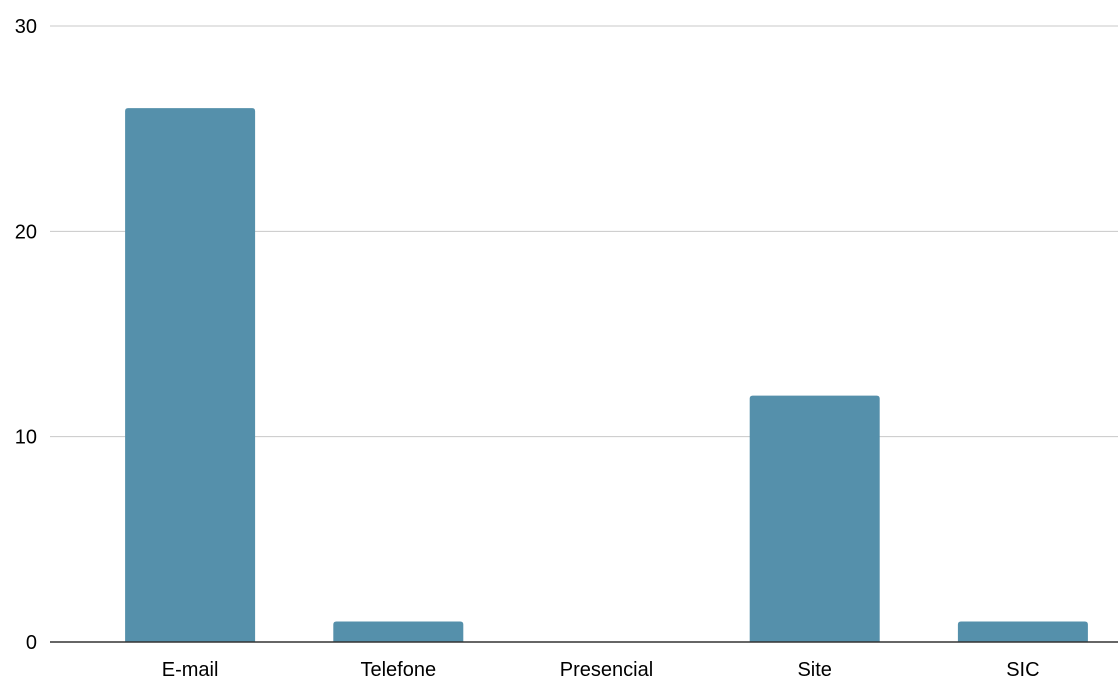 The height and width of the screenshot is (680, 1118). What do you see at coordinates (26, 232) in the screenshot?
I see `y-tick-label: 20` at bounding box center [26, 232].